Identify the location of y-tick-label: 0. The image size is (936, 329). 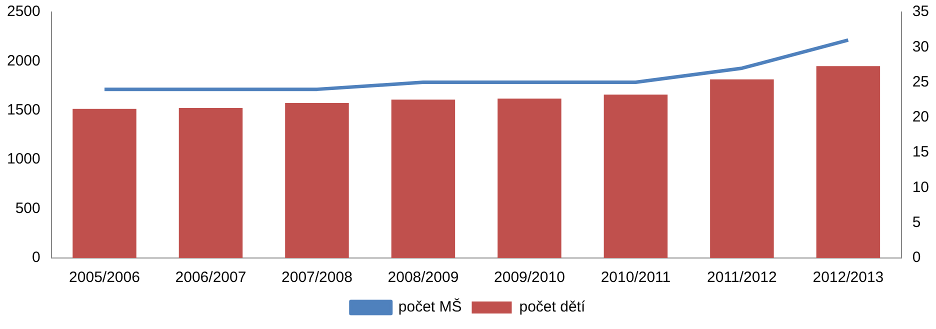
(36, 257).